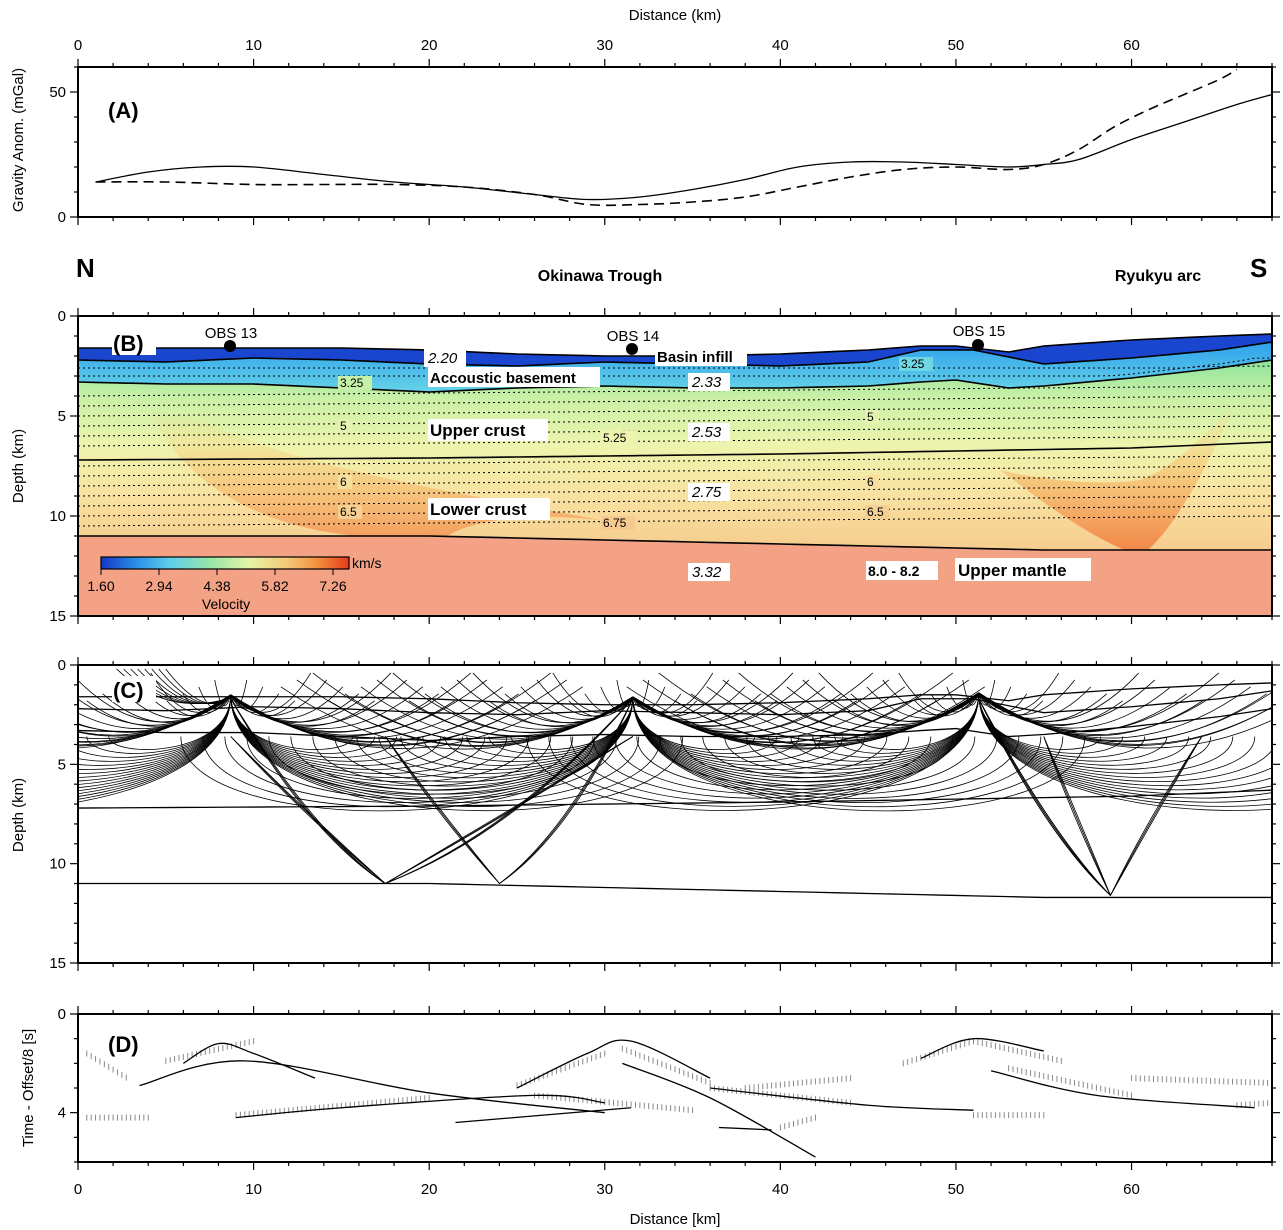  Describe the element at coordinates (709, 432) in the screenshot. I see `density-3-bg` at that location.